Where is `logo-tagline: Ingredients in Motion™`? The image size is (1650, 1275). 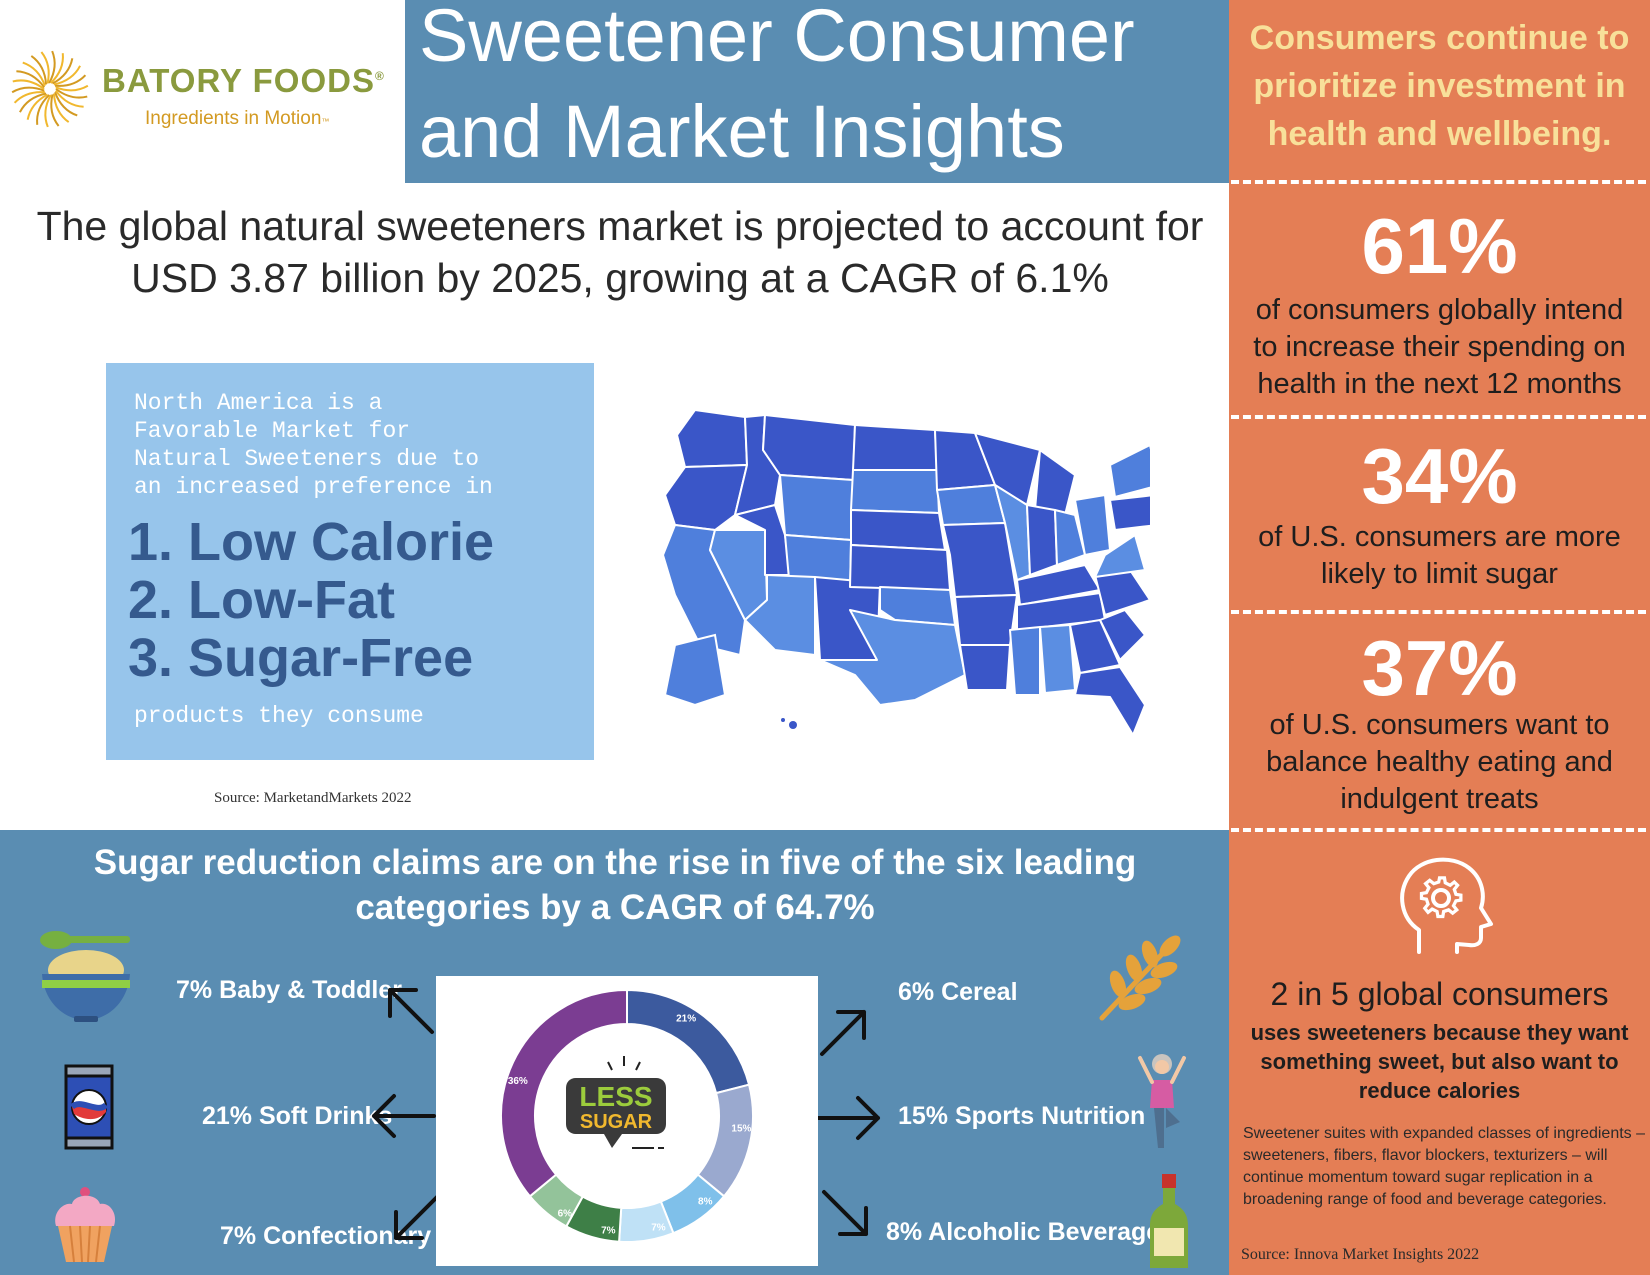
logo-tagline: Ingredients in Motion™ is located at coordinates (237, 118).